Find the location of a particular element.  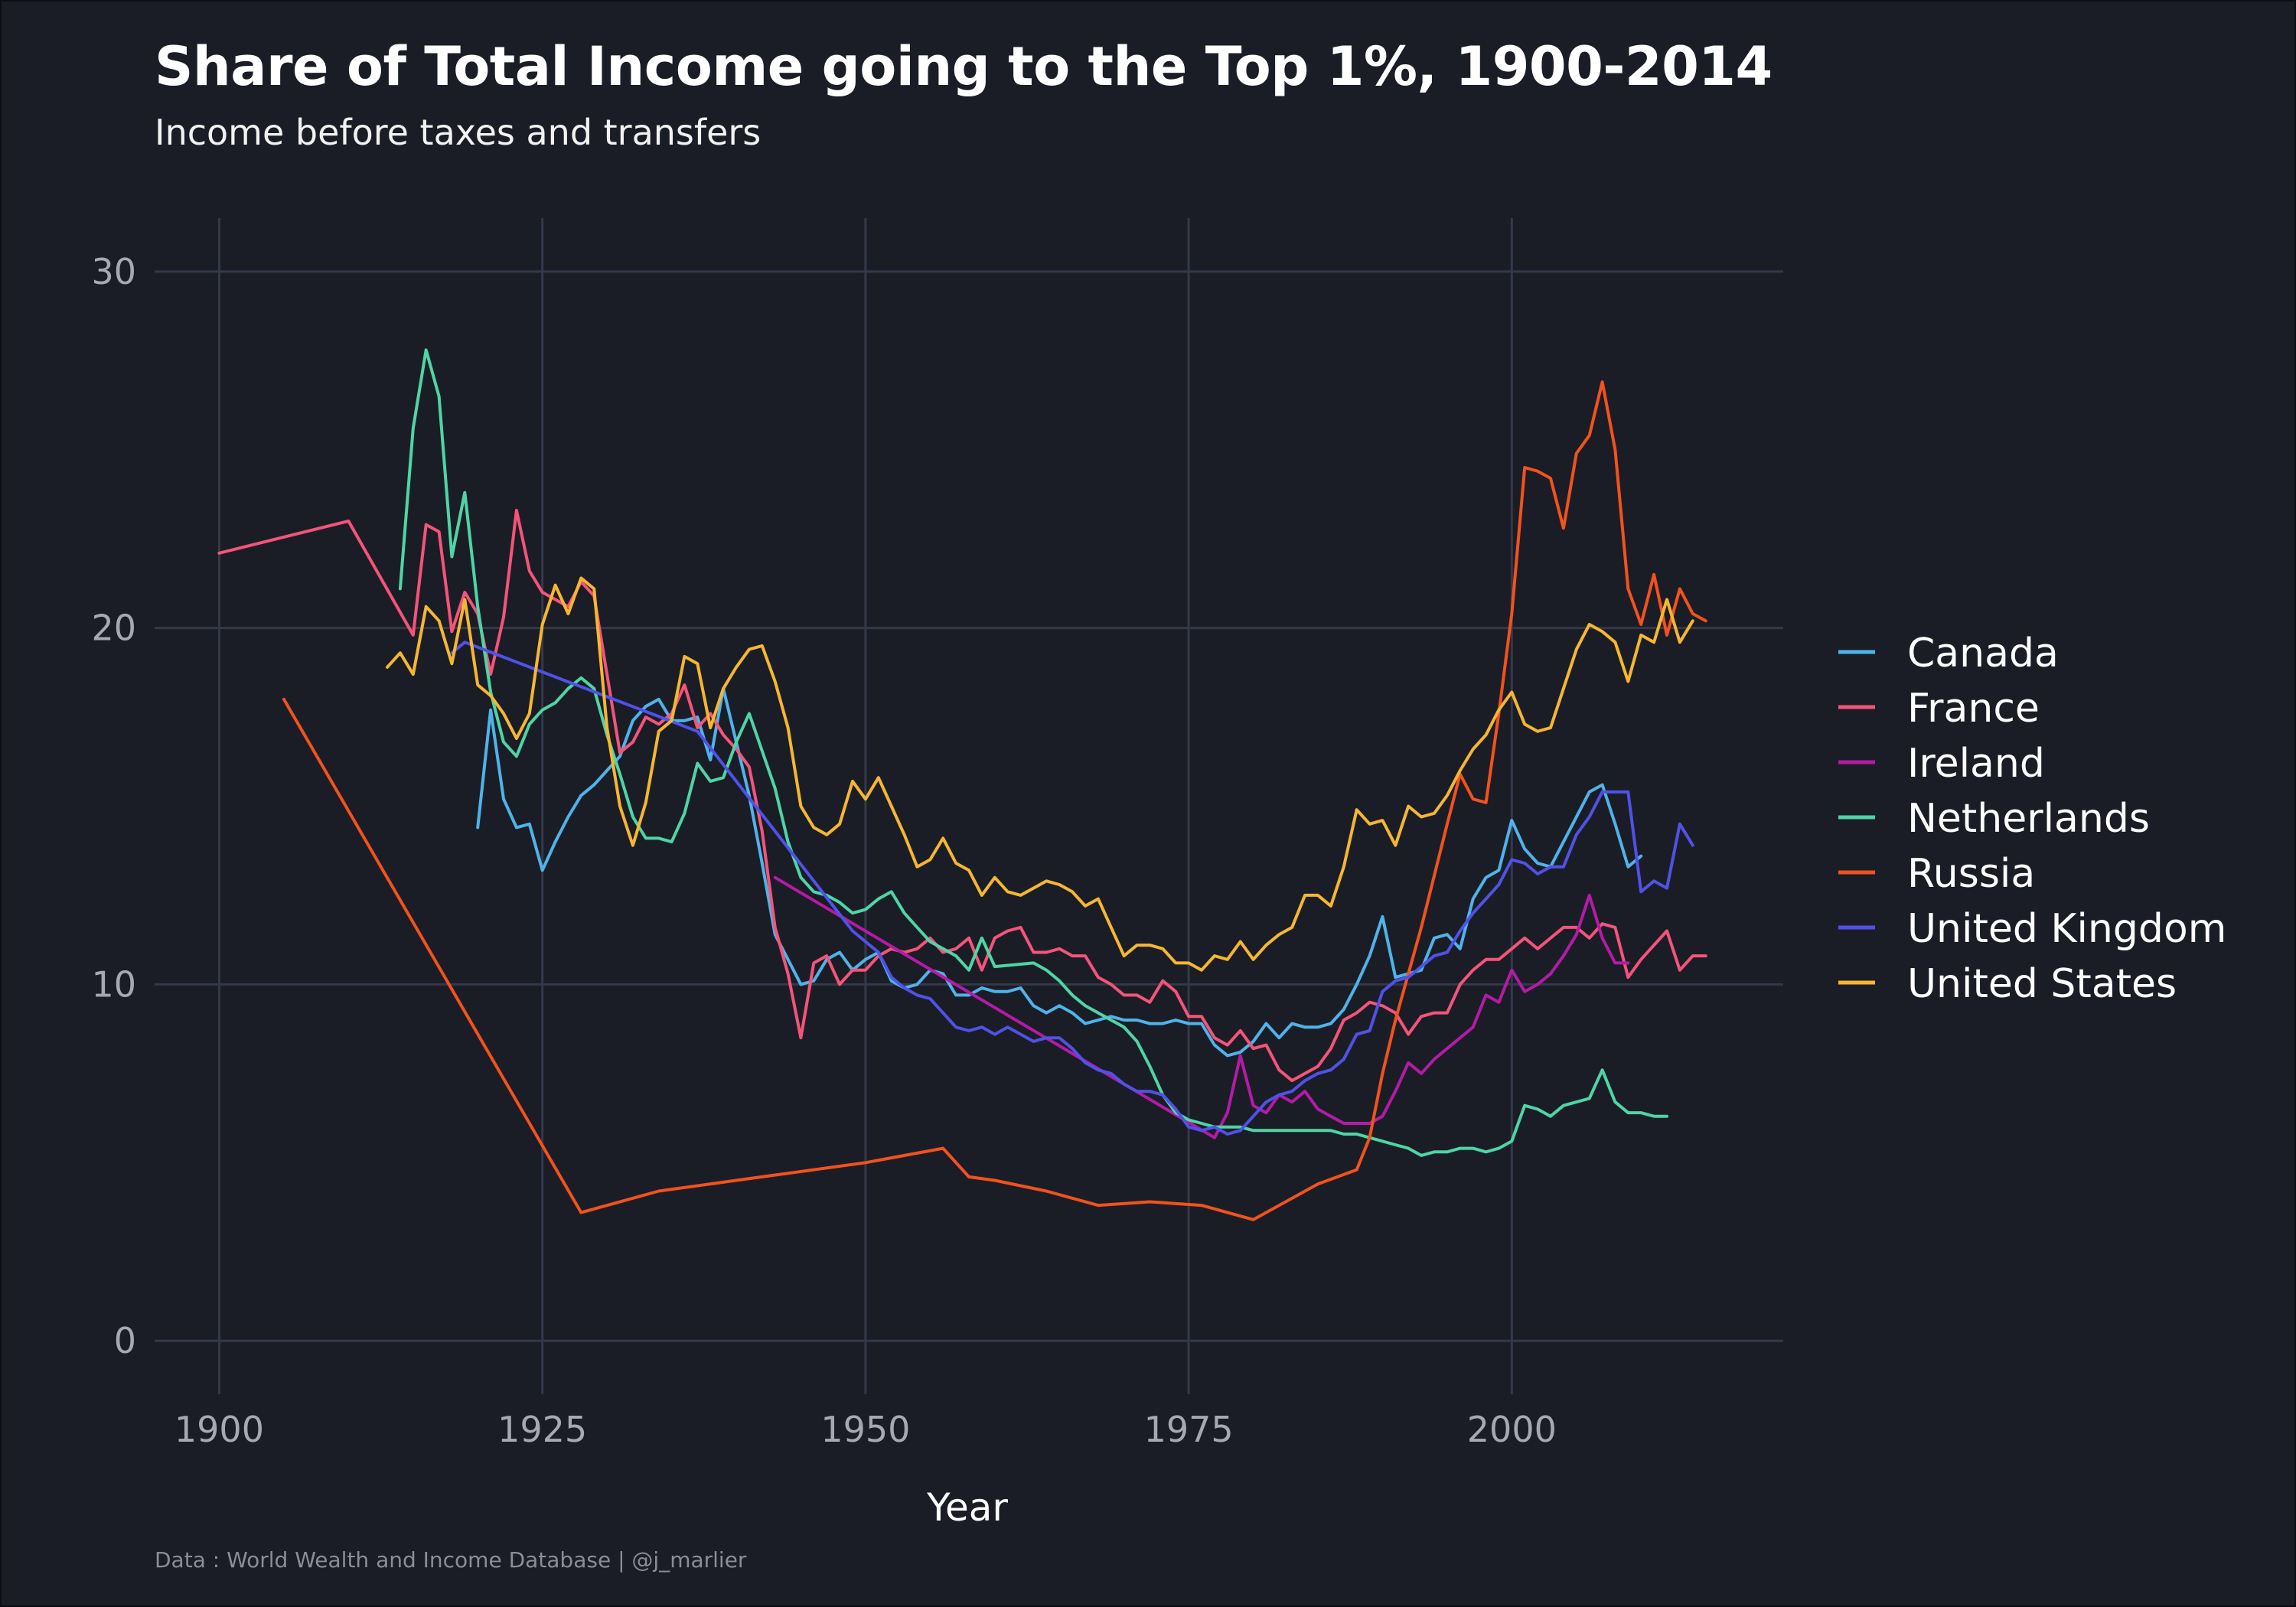

x-tick-label-1900: 1900 is located at coordinates (219, 1429).